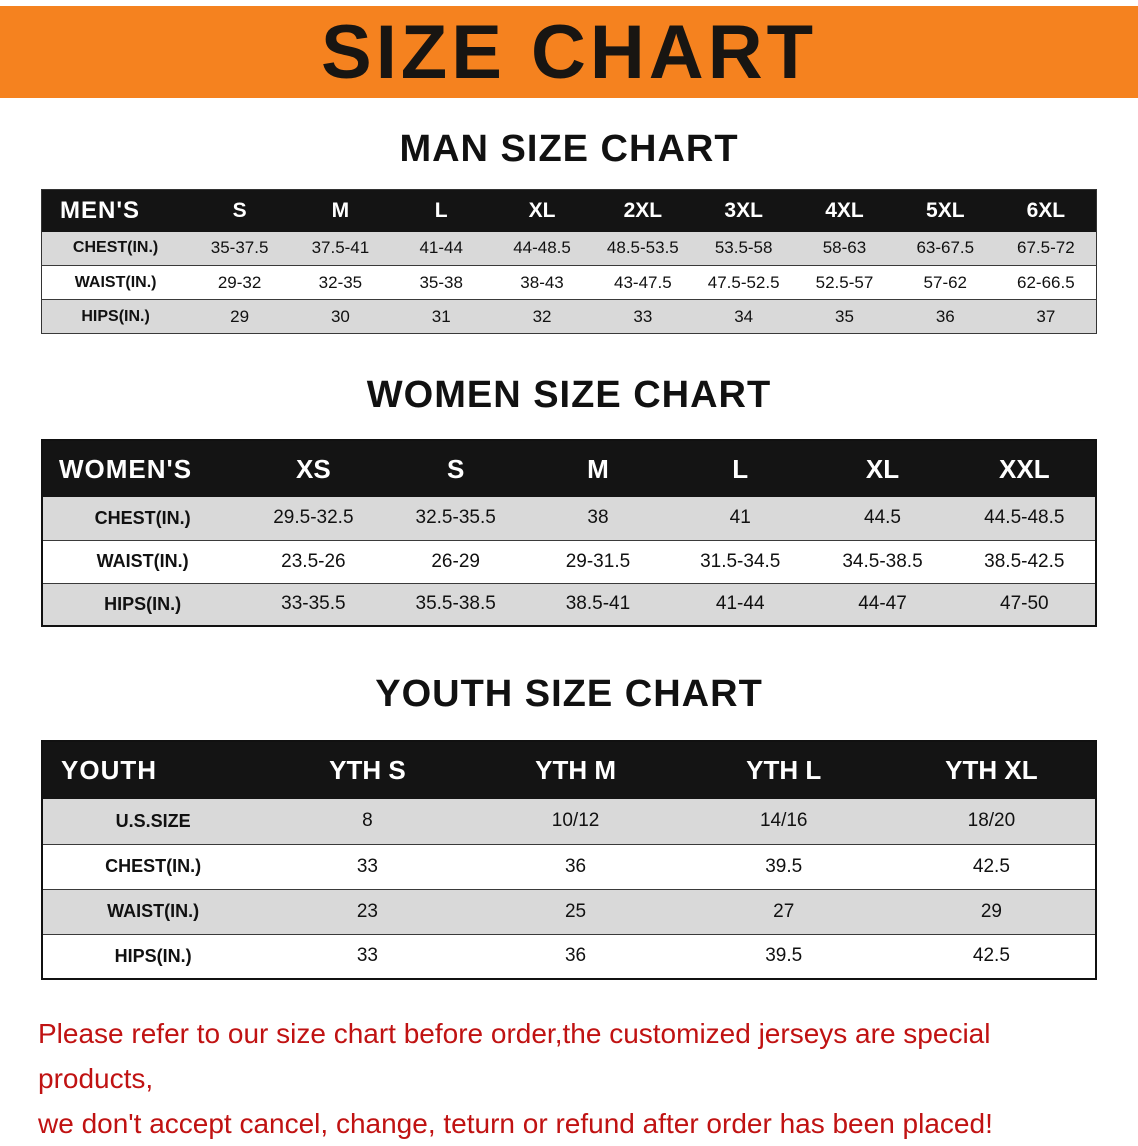  What do you see at coordinates (142, 468) in the screenshot?
I see `table-title-cell: WOMEN'S` at bounding box center [142, 468].